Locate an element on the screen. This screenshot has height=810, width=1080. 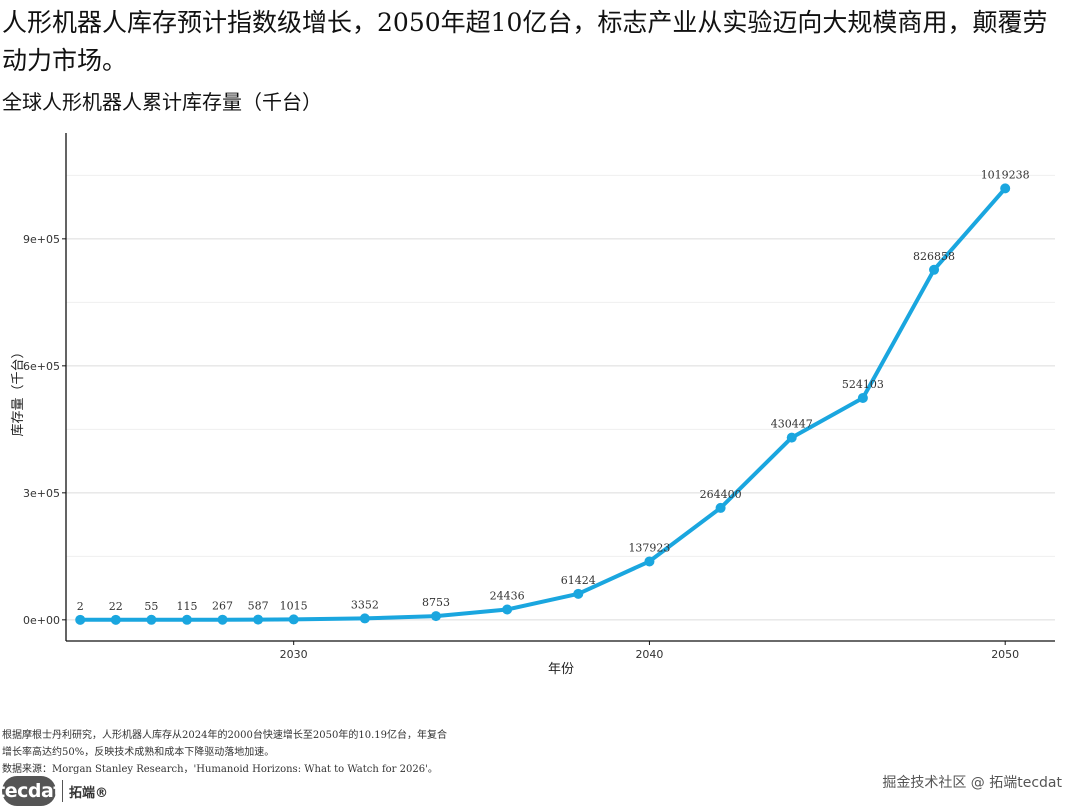
data-label: 267 is located at coordinates (222, 606).